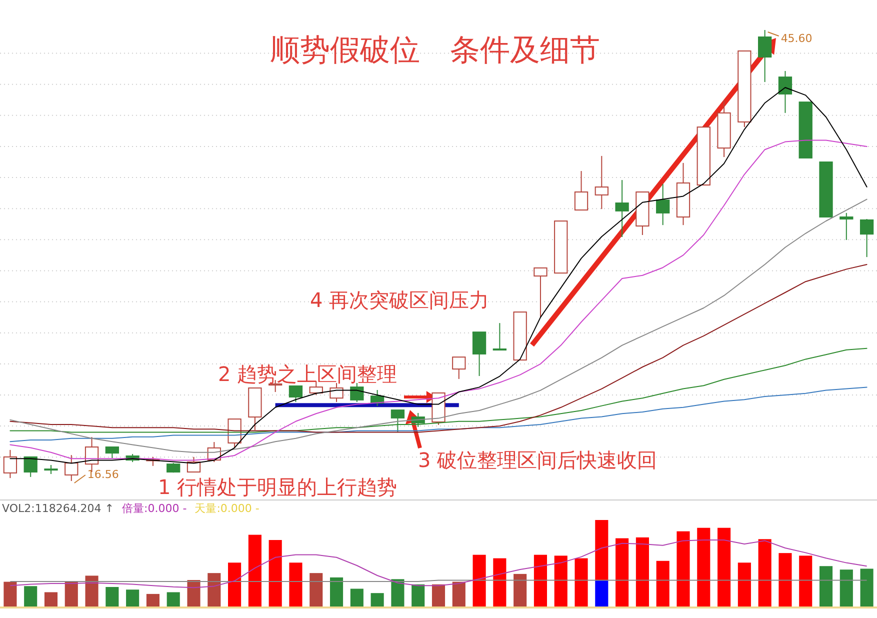 The image size is (877, 618). What do you see at coordinates (227, 508) in the screenshot?
I see `text: 天量:0.000 -` at bounding box center [227, 508].